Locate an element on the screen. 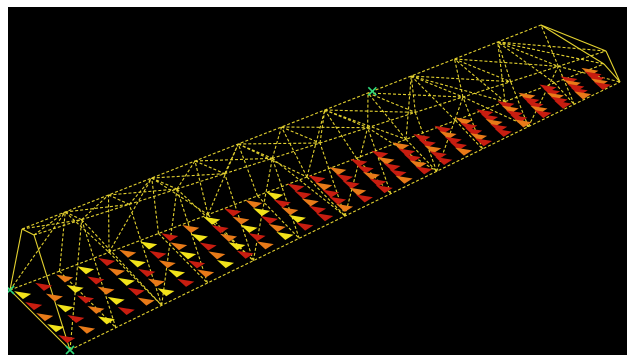 The image size is (630, 361). end-post-back is located at coordinates (52, 292).